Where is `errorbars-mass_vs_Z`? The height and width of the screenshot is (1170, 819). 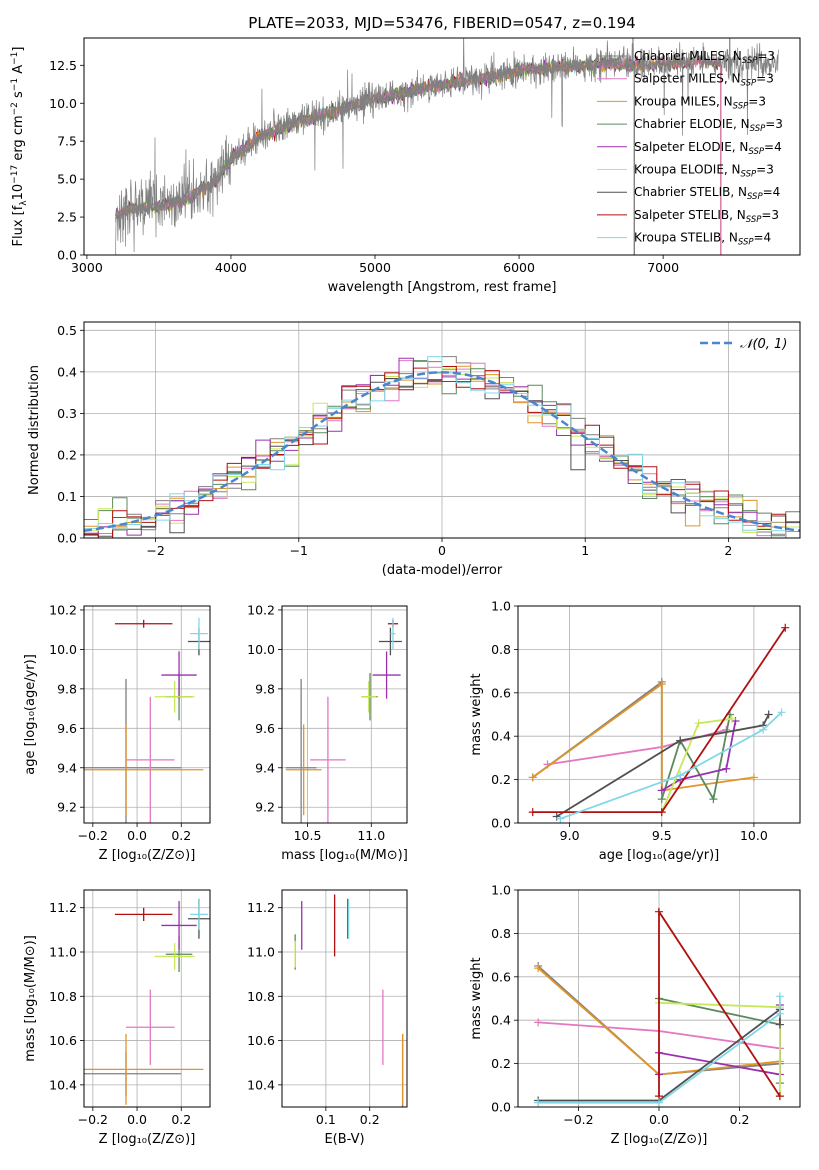
errorbars-mass_vs_Z is located at coordinates (147, 1001).